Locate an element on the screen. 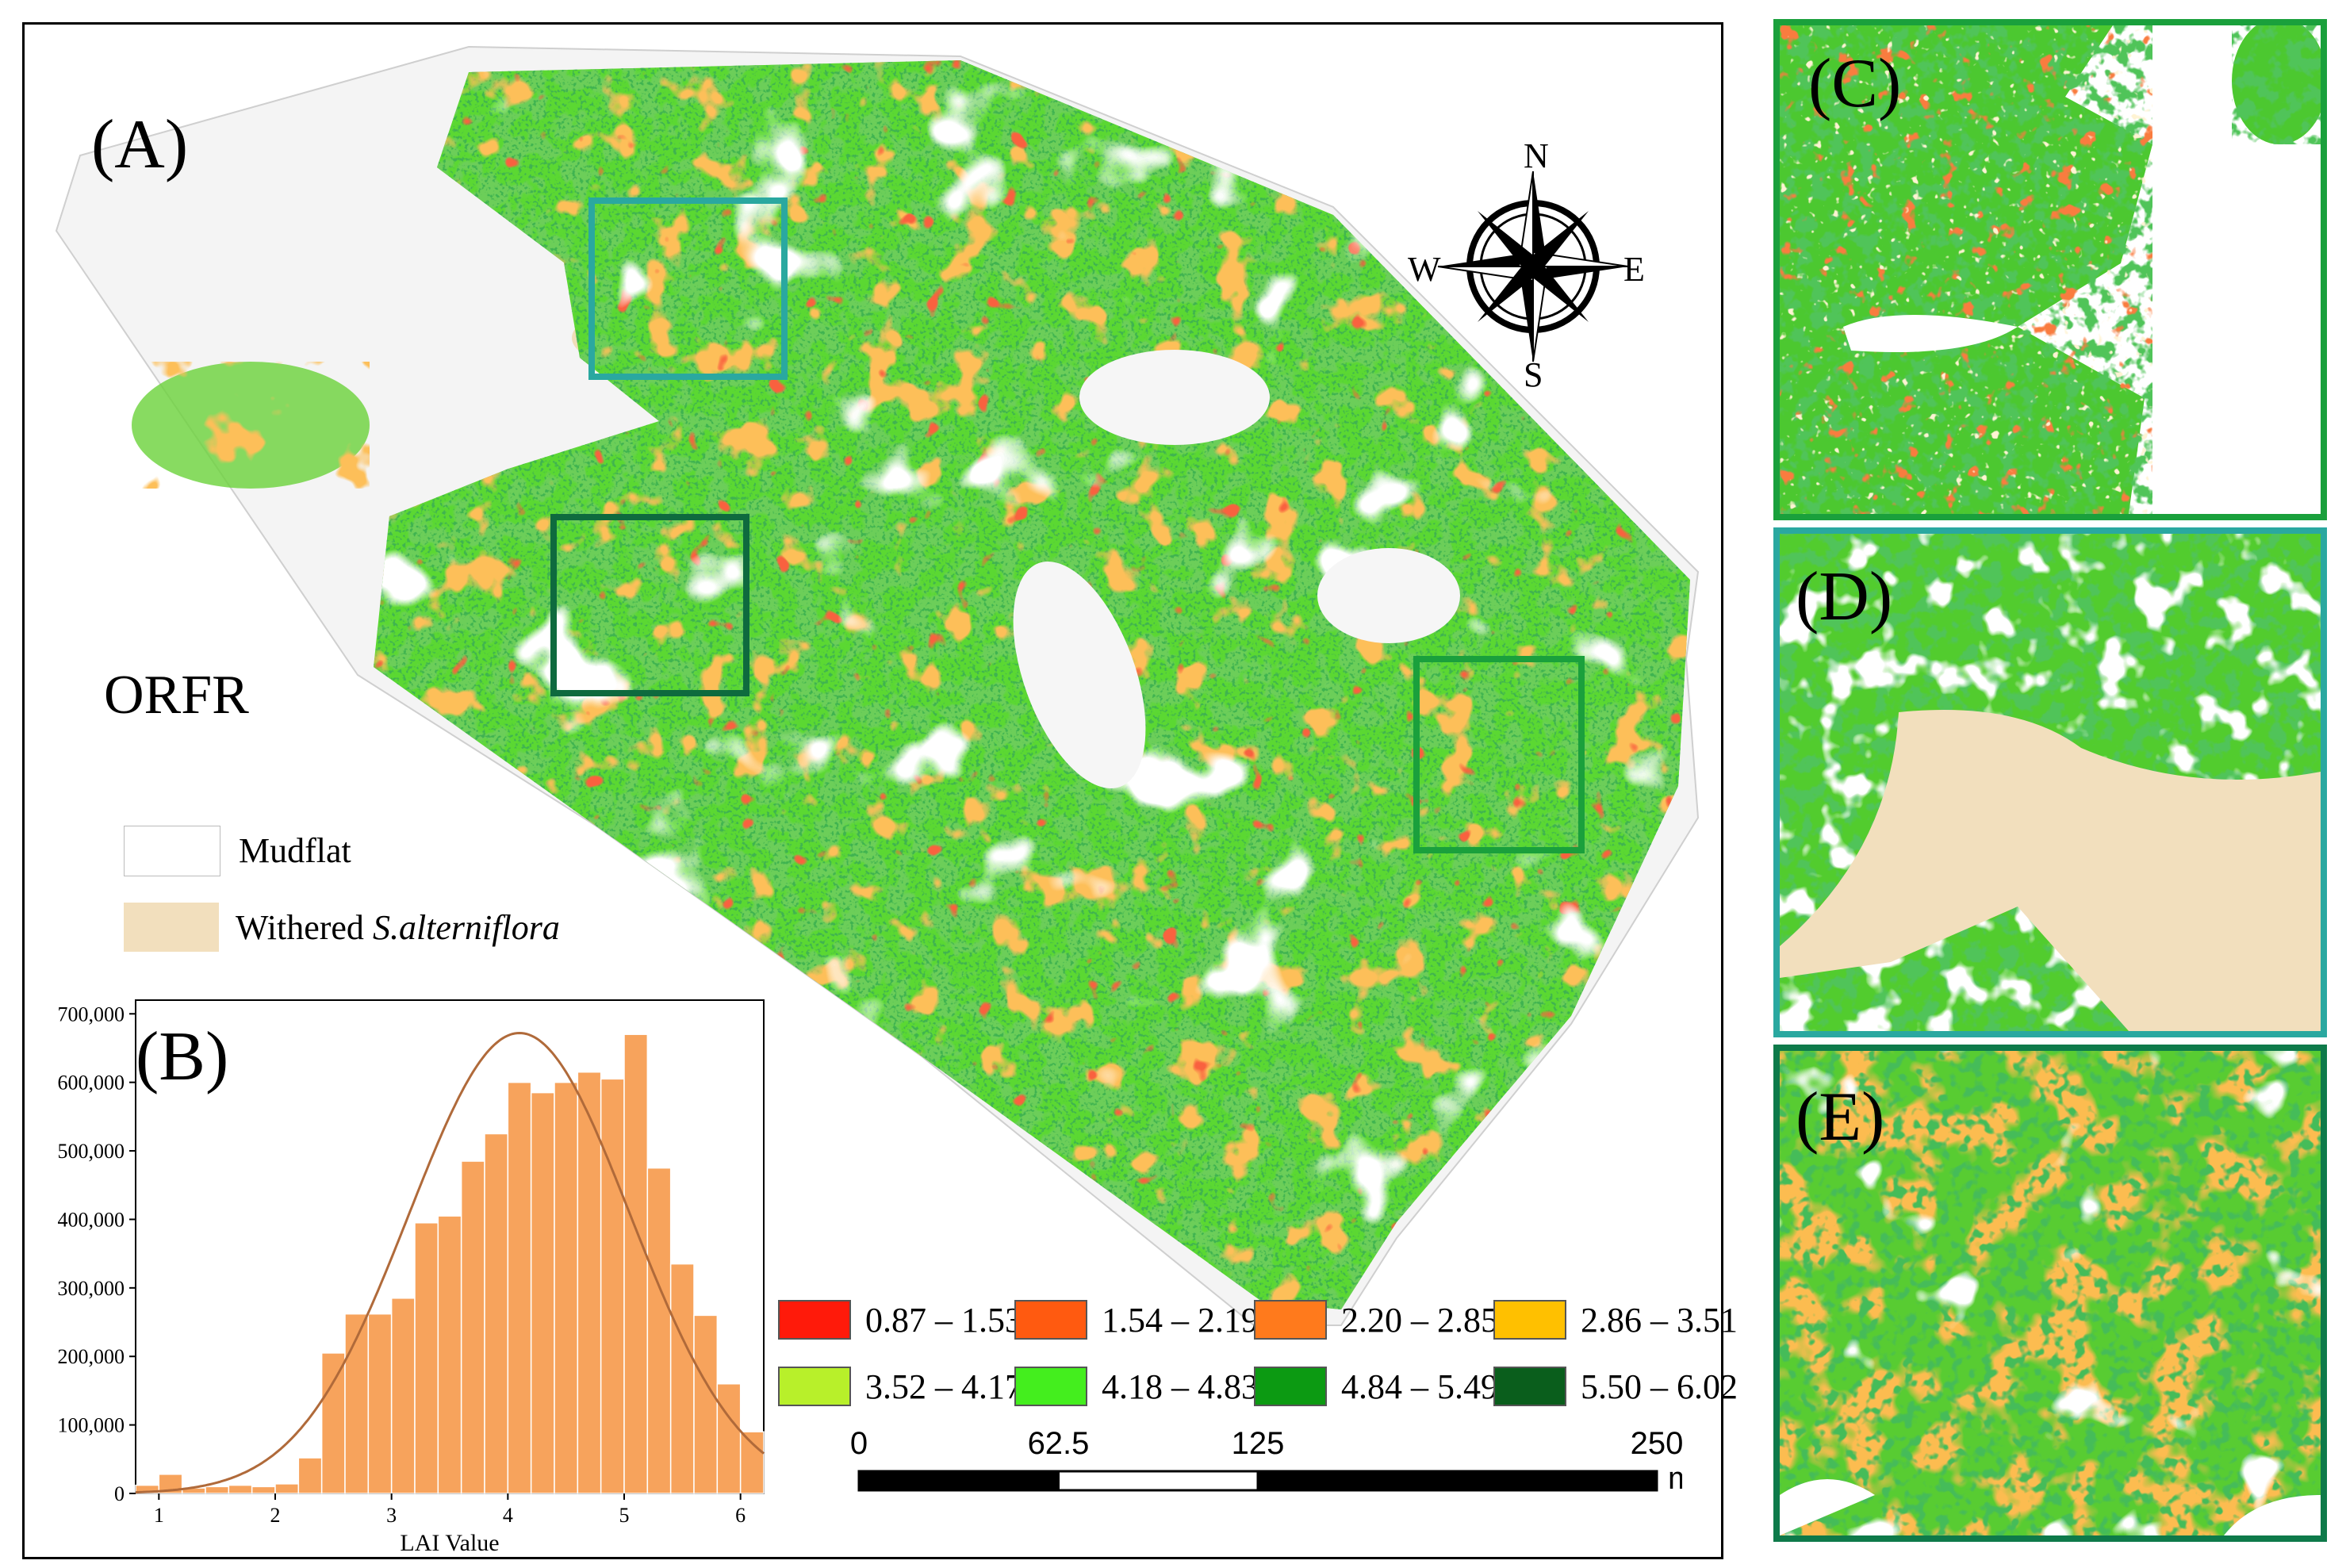  lai-class-label: 0.87 – 1.53 is located at coordinates (944, 1320).